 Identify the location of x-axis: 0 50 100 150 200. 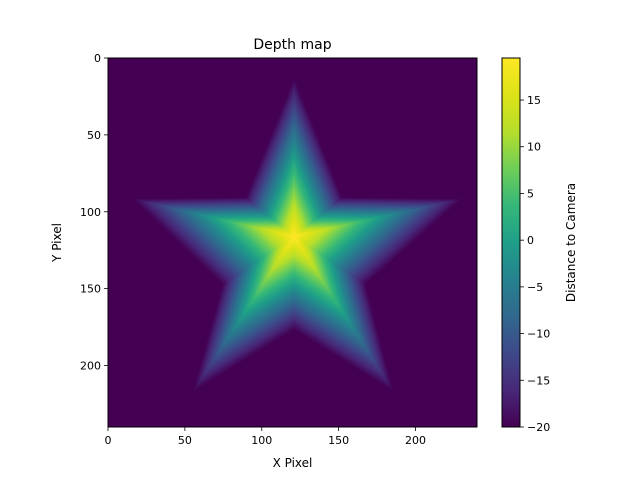
(265, 437).